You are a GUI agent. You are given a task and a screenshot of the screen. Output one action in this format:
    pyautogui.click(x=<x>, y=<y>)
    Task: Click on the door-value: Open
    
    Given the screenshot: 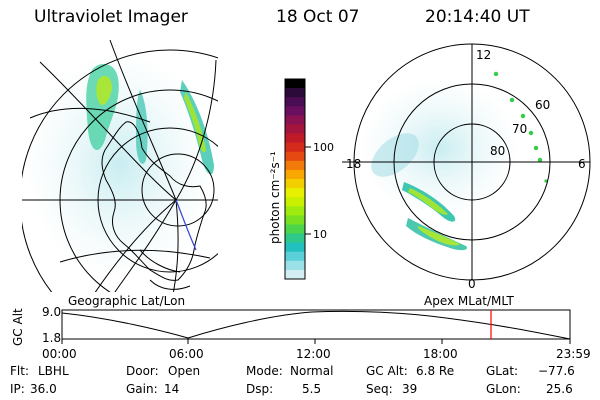 What is the action you would take?
    pyautogui.click(x=184, y=371)
    